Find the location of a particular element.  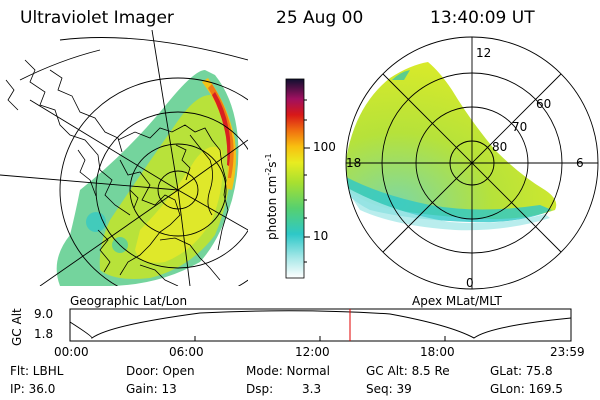

mlat-label-70: 70 is located at coordinates (520, 127).